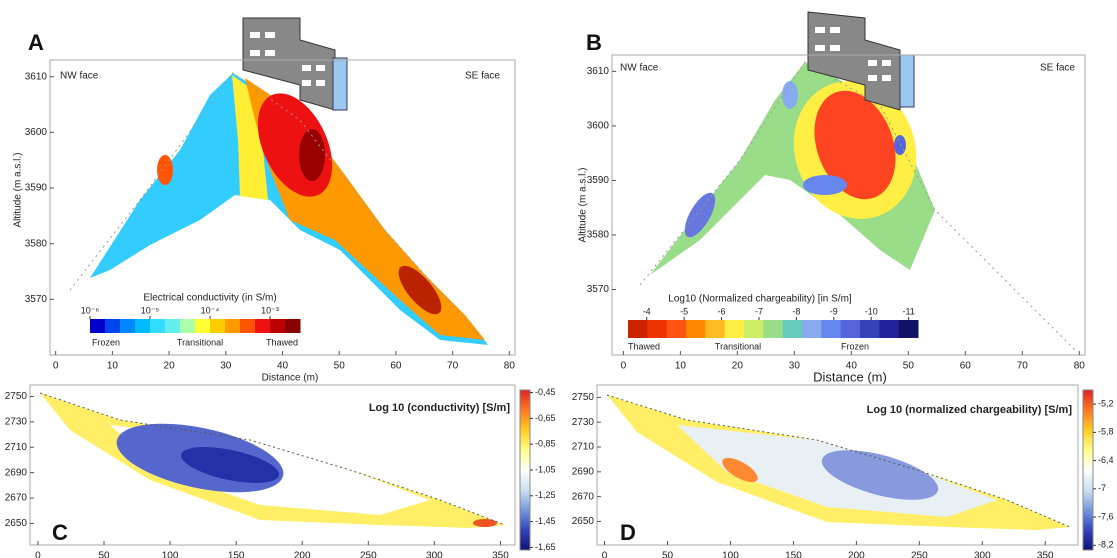 The width and height of the screenshot is (1117, 558). What do you see at coordinates (16, 523) in the screenshot?
I see `y-tick-label: 2650` at bounding box center [16, 523].